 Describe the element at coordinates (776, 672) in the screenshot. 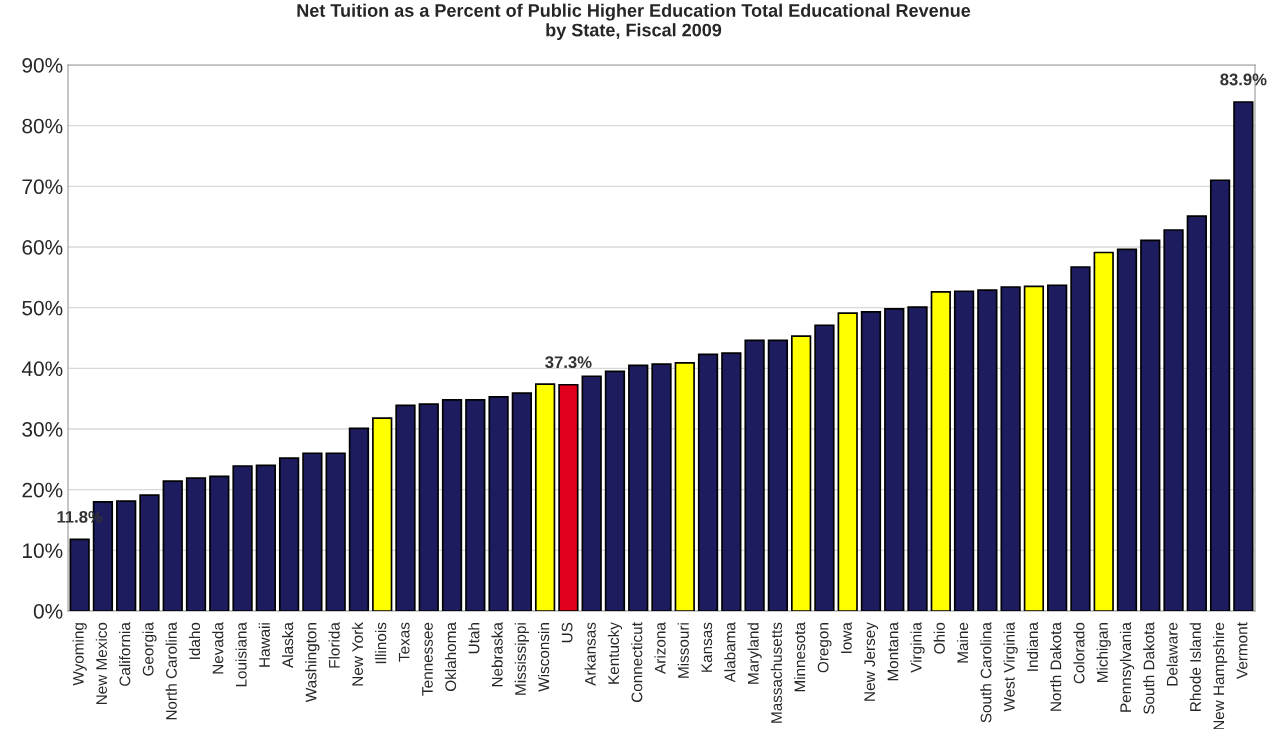

I see `x-tick-label: Massachusetts` at that location.